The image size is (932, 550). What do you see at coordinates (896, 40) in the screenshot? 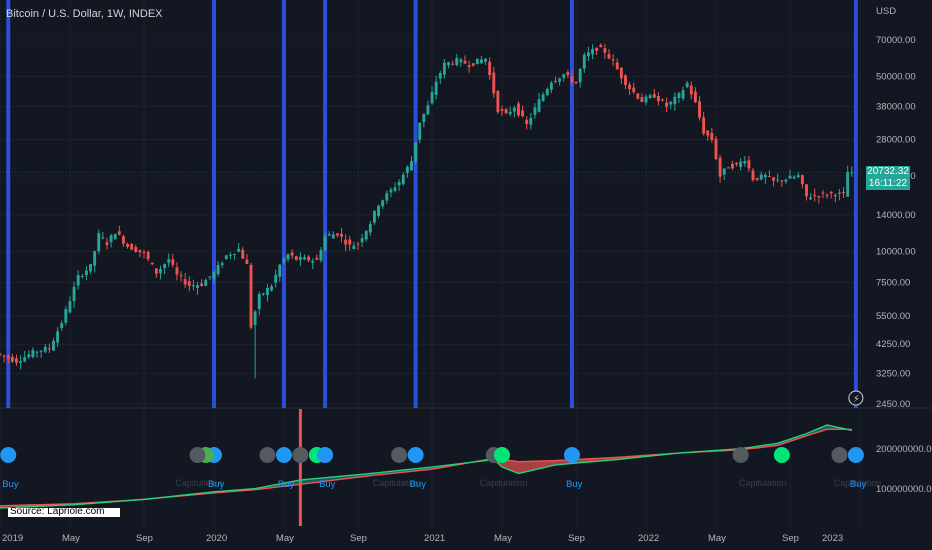
I see `y-tick-label: 70000.00` at bounding box center [896, 40].